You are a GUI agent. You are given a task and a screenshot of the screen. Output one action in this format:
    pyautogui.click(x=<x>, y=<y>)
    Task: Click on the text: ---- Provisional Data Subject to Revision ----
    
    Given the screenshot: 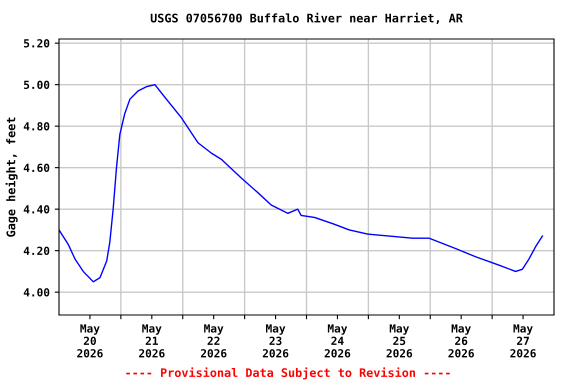 What is the action you would take?
    pyautogui.click(x=288, y=373)
    